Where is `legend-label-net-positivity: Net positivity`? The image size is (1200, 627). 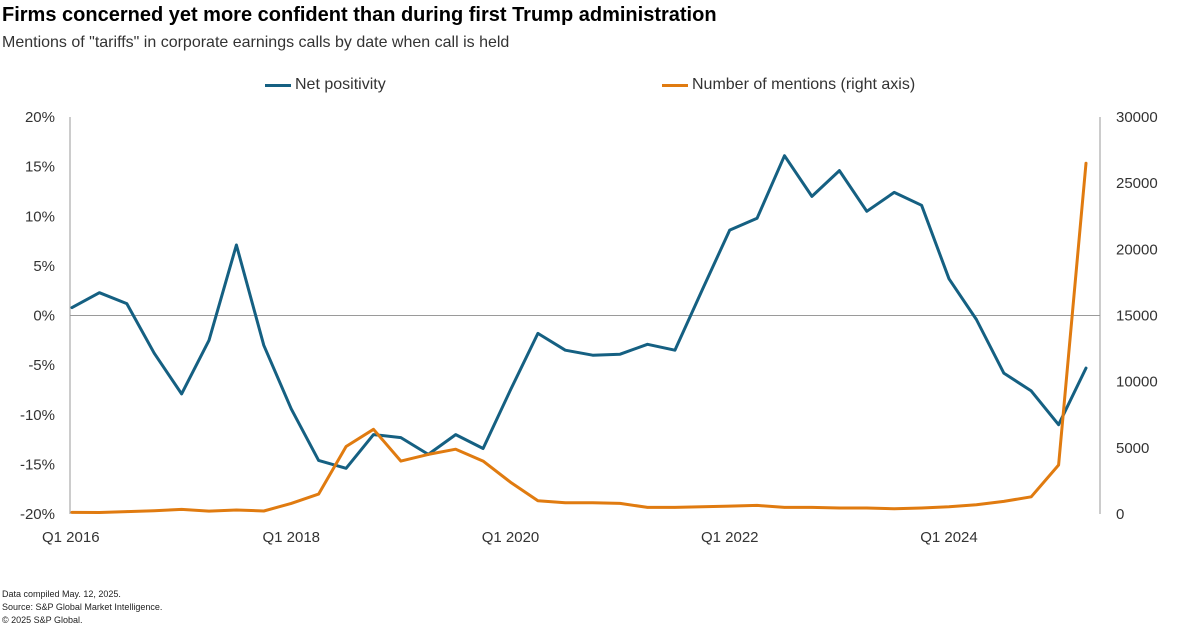 legend-label-net-positivity: Net positivity is located at coordinates (340, 84).